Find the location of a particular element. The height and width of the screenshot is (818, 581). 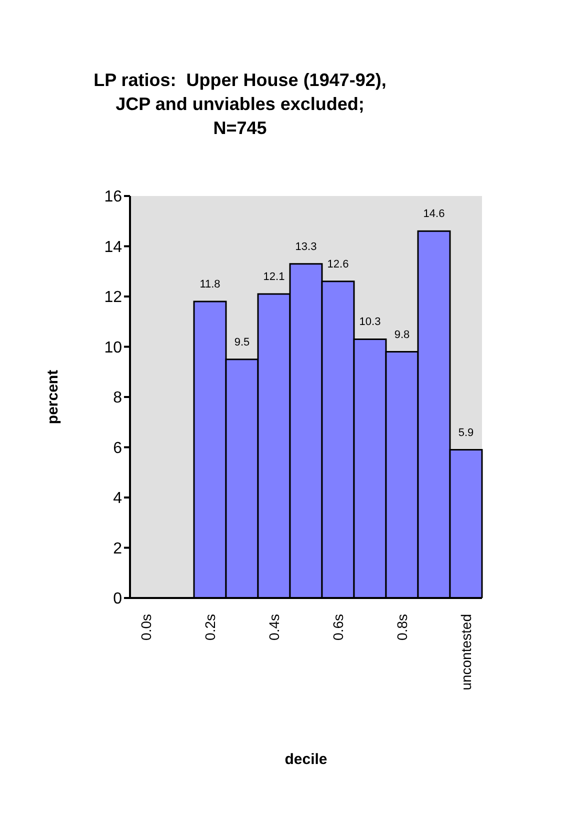

data-label: 9.8 is located at coordinates (402, 334).